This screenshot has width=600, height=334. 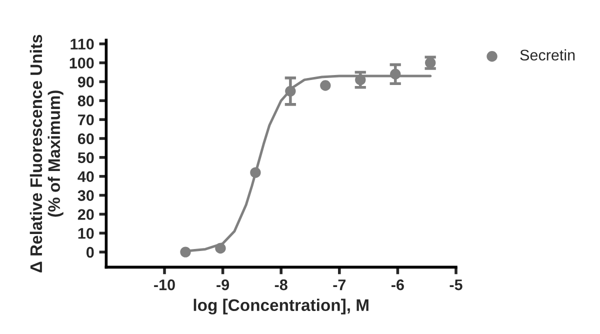 What do you see at coordinates (281, 284) in the screenshot?
I see `x-tick-label: -8` at bounding box center [281, 284].